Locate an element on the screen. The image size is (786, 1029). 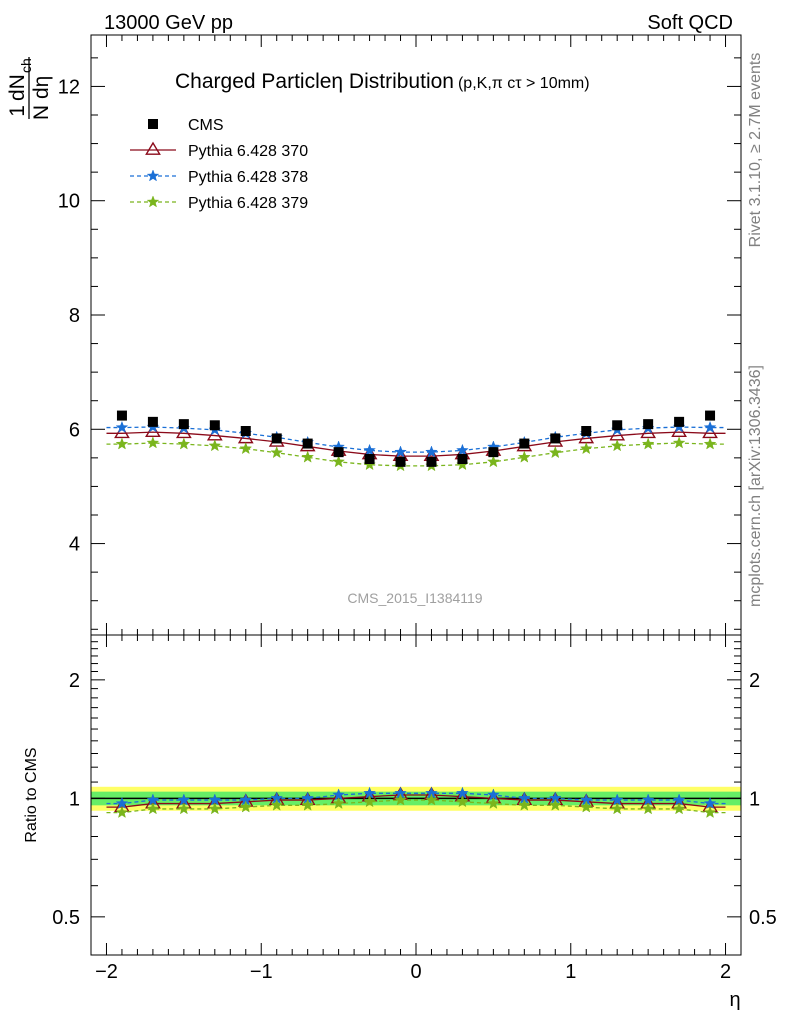
x-tick-label: 2 is located at coordinates (725, 972).